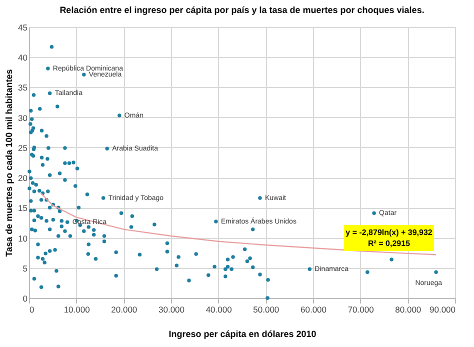 The image size is (474, 347). What do you see at coordinates (23, 27) in the screenshot?
I see `y-tick-label: 45` at bounding box center [23, 27].